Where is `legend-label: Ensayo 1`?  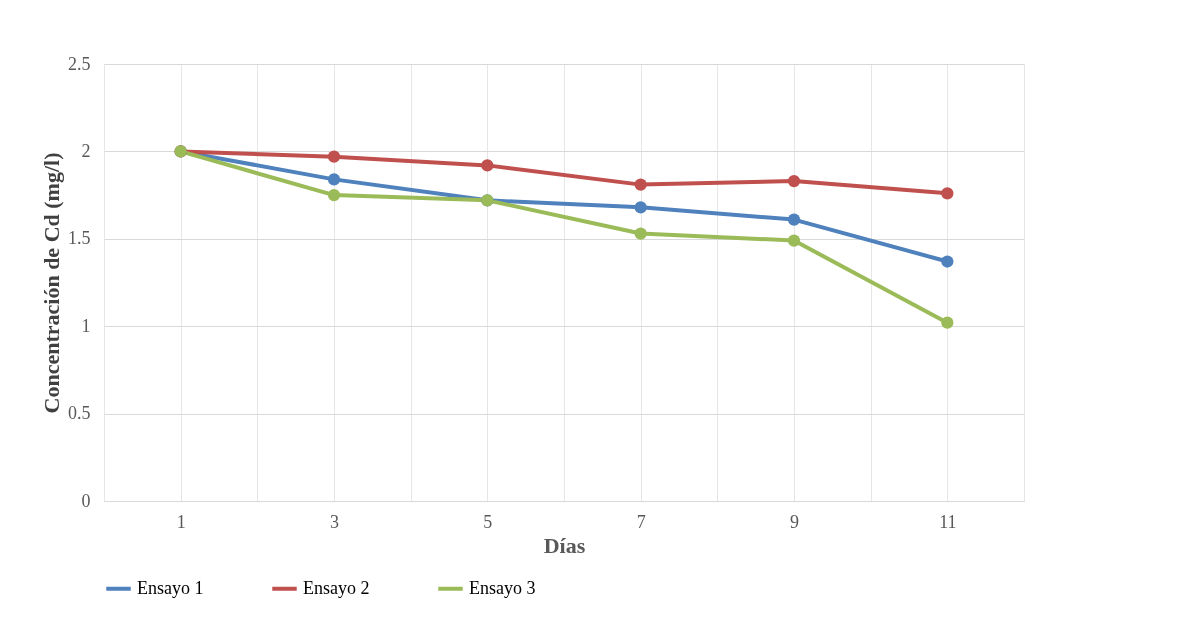 legend-label: Ensayo 1 is located at coordinates (170, 587).